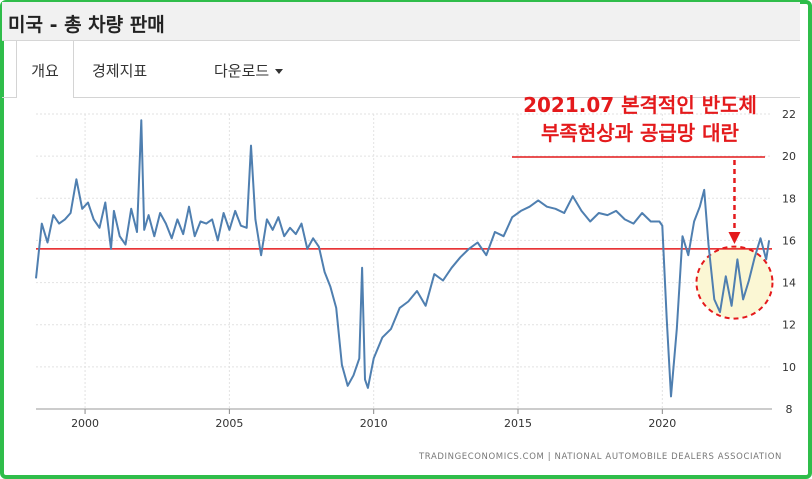 Image resolution: width=812 pixels, height=479 pixels. What do you see at coordinates (662, 423) in the screenshot?
I see `x-tick-label: 2020` at bounding box center [662, 423].